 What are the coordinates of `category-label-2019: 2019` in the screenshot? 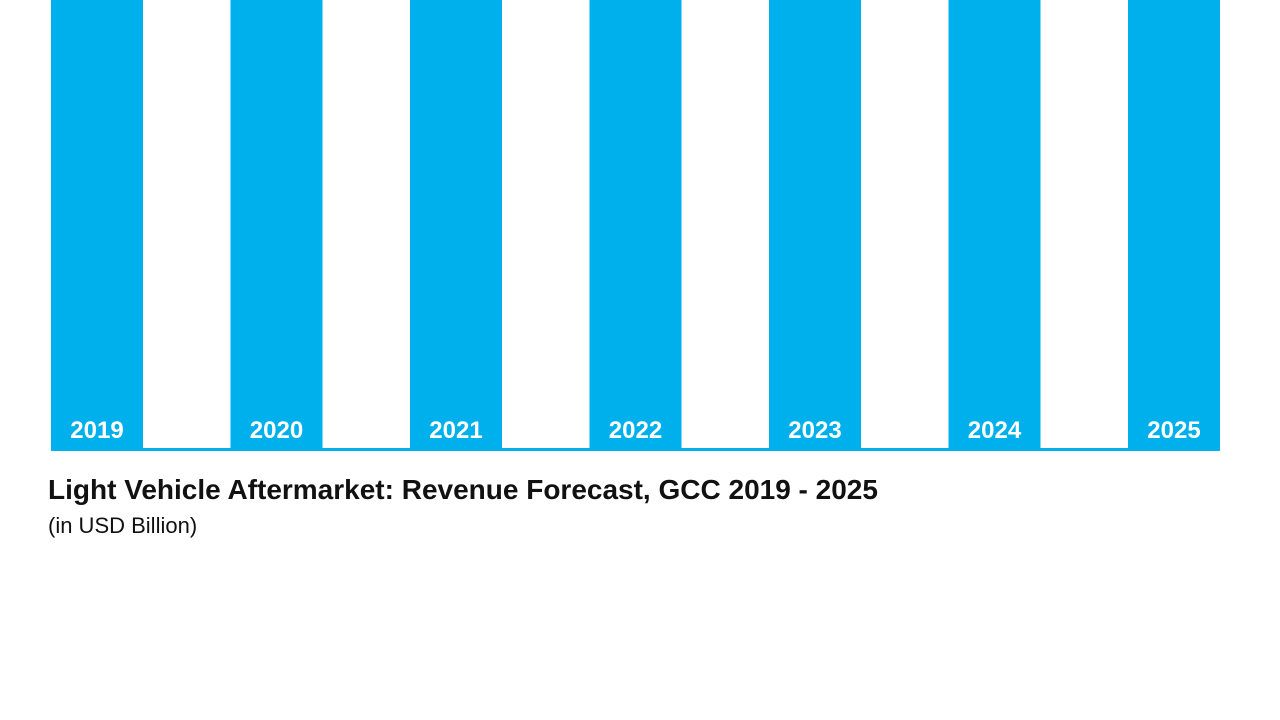 It's located at (96, 430).